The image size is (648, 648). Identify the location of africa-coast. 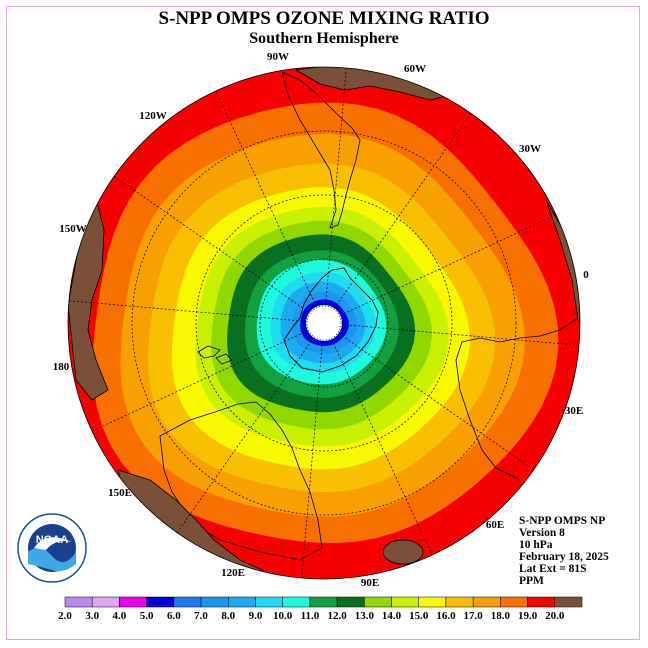
(517, 399).